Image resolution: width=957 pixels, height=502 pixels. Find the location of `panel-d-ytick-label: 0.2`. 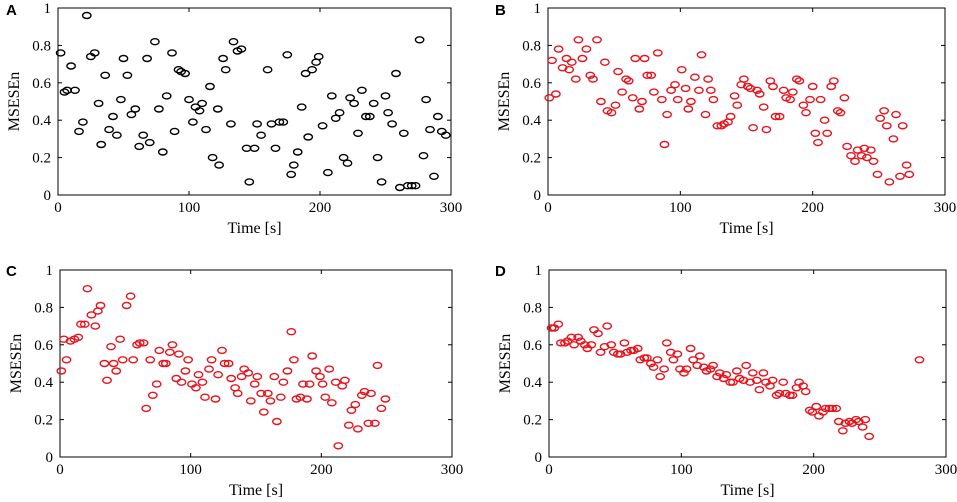

panel-d-ytick-label: 0.2 is located at coordinates (532, 421).